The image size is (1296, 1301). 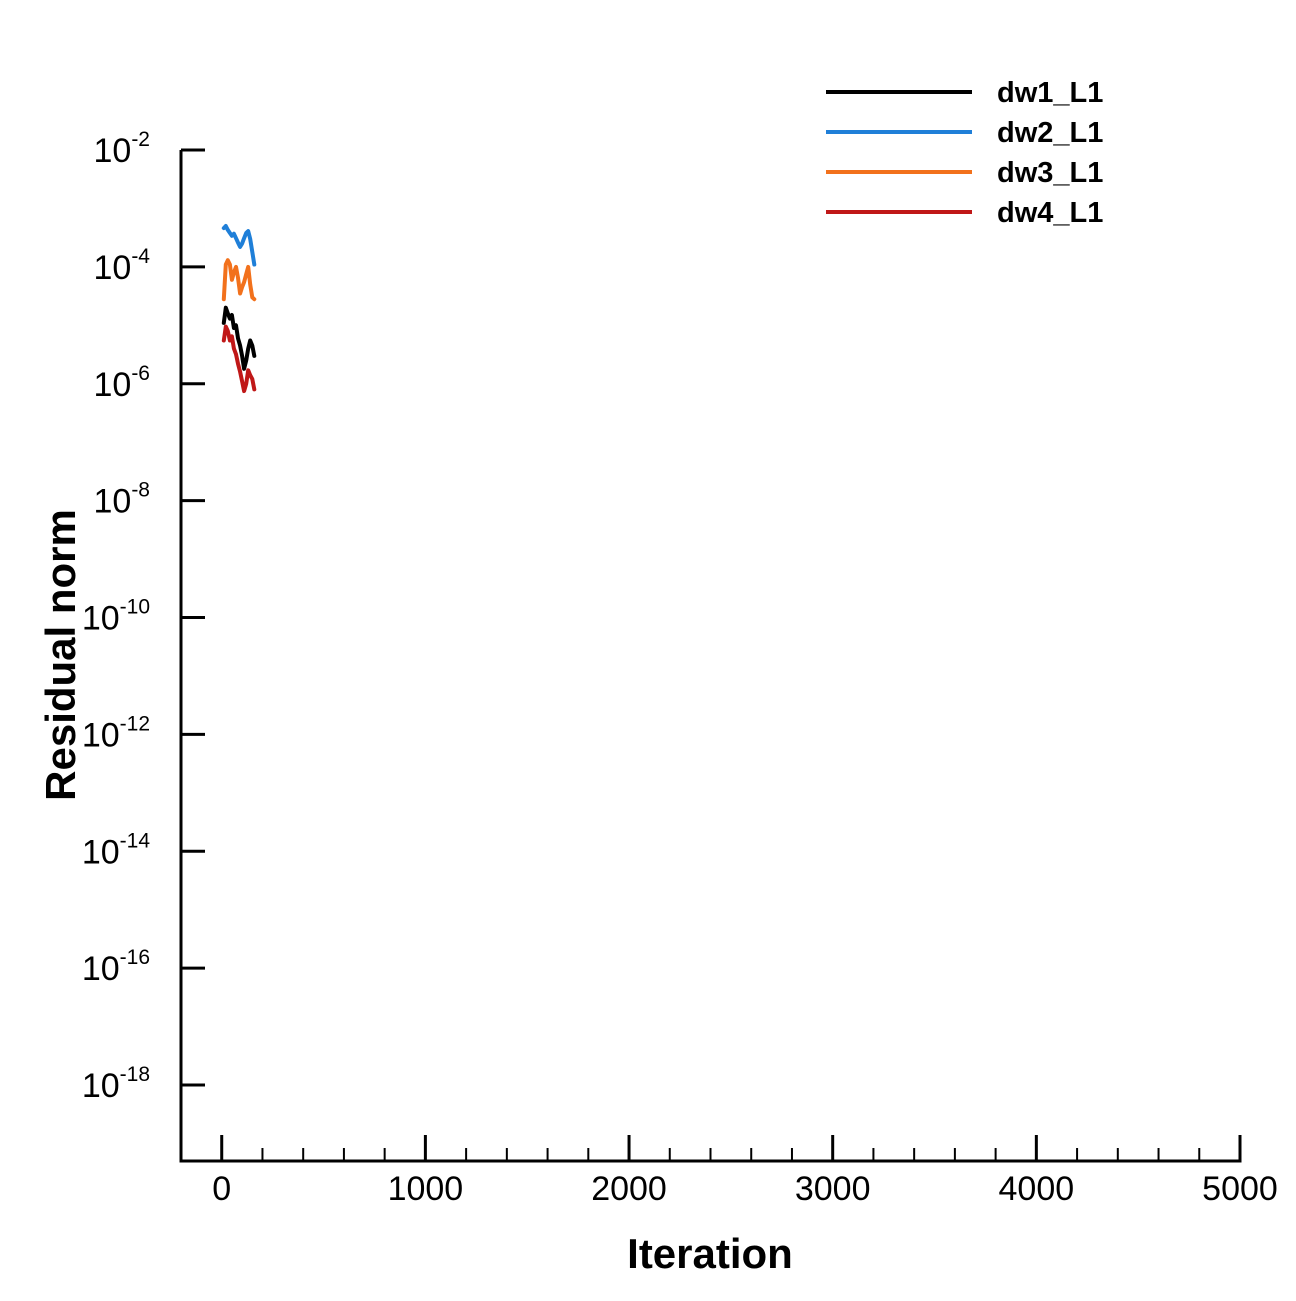 What do you see at coordinates (116, 967) in the screenshot?
I see `y-tick-label: 10⁻¹⁶` at bounding box center [116, 967].